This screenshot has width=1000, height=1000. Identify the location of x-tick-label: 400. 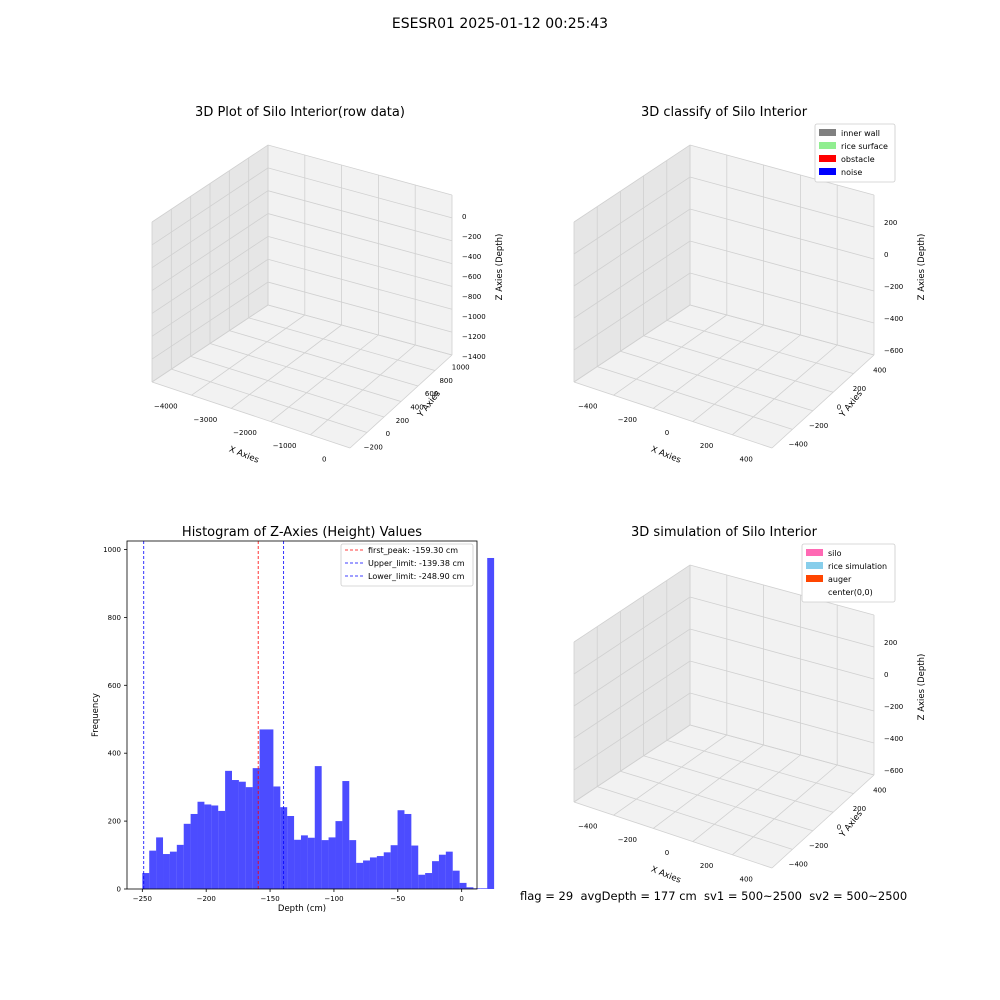
(746, 459).